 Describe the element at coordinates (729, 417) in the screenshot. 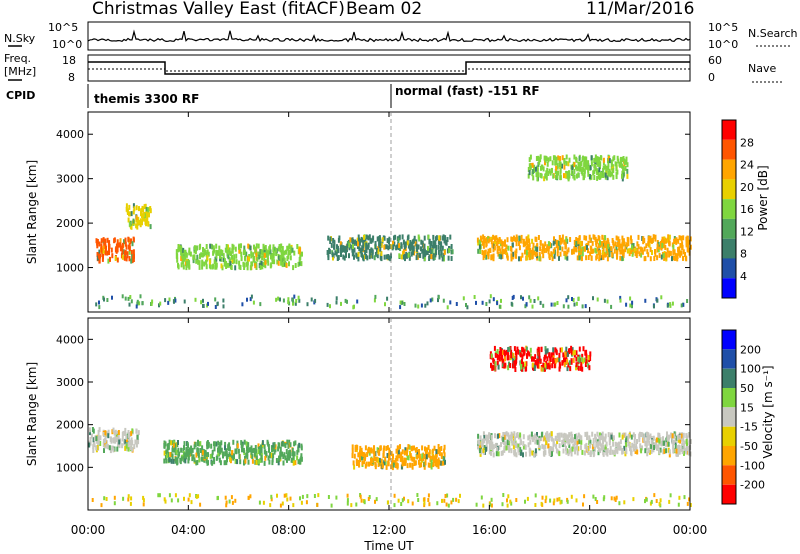

I see `velocity-colorbar-frame` at that location.